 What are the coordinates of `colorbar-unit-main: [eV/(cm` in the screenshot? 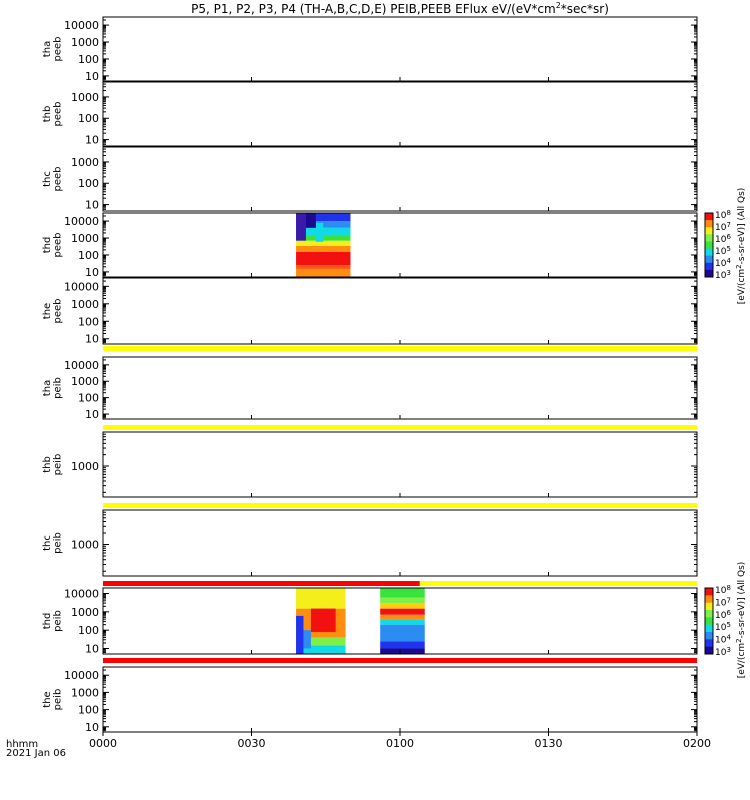 It's located at (742, 286).